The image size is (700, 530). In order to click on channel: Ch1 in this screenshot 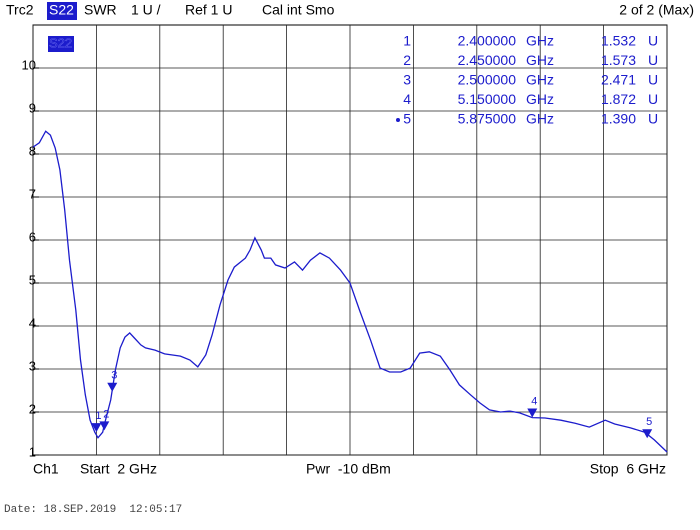, I will do `click(46, 469)`.